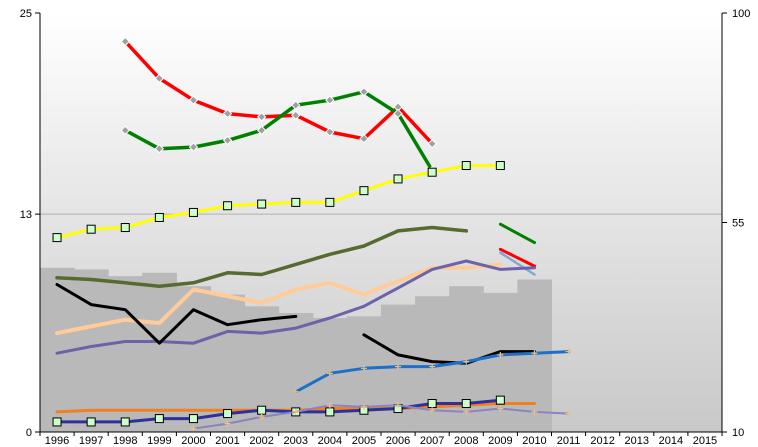  What do you see at coordinates (159, 441) in the screenshot?
I see `x-tick-label: 1999` at bounding box center [159, 441].